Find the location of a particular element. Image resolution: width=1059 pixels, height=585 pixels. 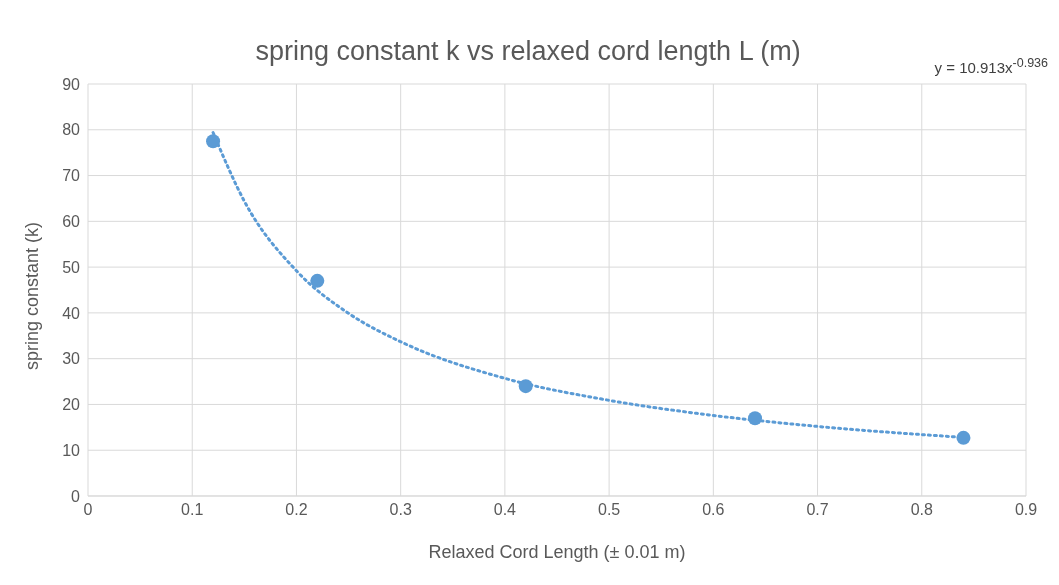

x-tick-label: 0.7 is located at coordinates (817, 510).